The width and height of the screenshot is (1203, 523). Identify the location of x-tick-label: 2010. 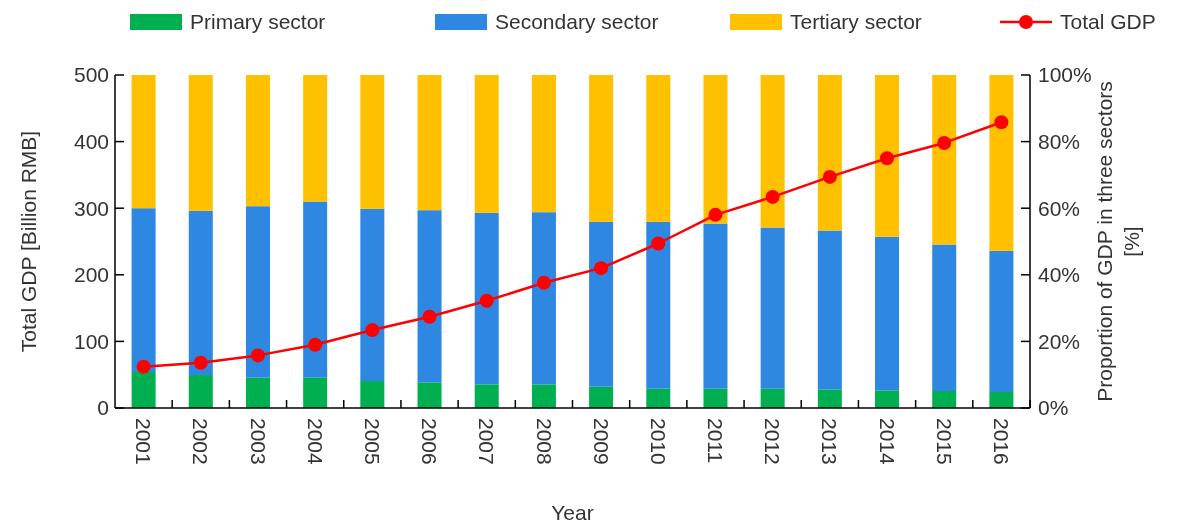
(658, 441).